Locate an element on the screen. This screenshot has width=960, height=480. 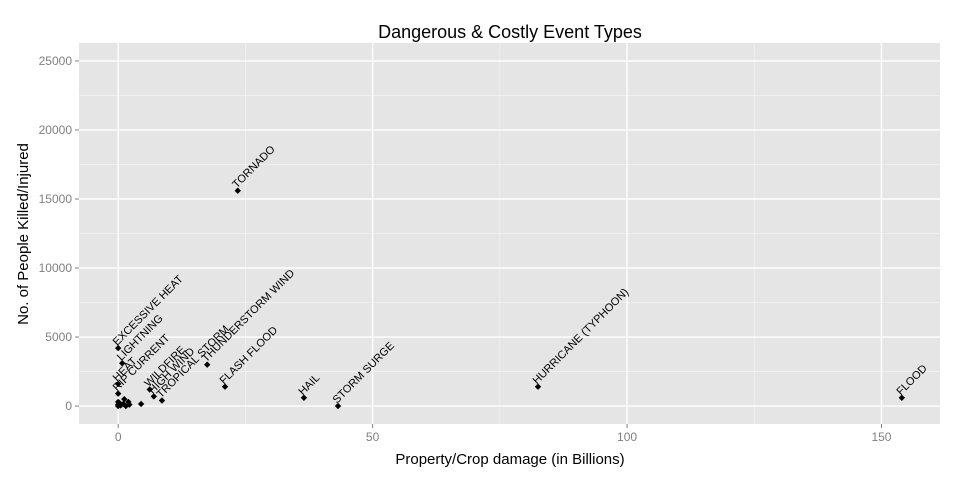
x-axis-title: Property/Crop damage (in Billions) is located at coordinates (509, 459).